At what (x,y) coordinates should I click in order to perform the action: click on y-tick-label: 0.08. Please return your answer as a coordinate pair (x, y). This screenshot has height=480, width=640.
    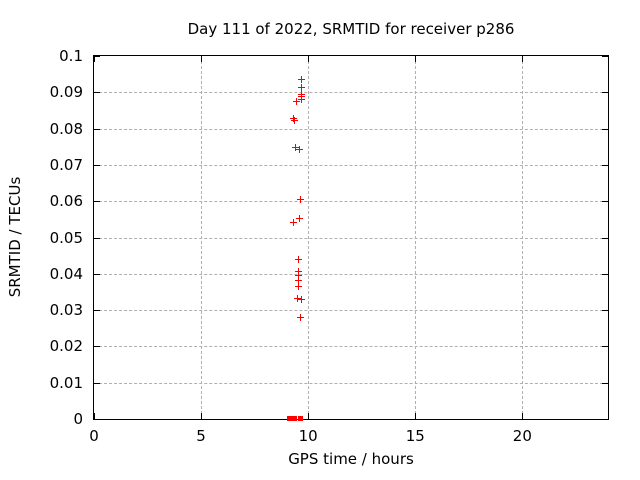
    Looking at the image, I should click on (66, 128).